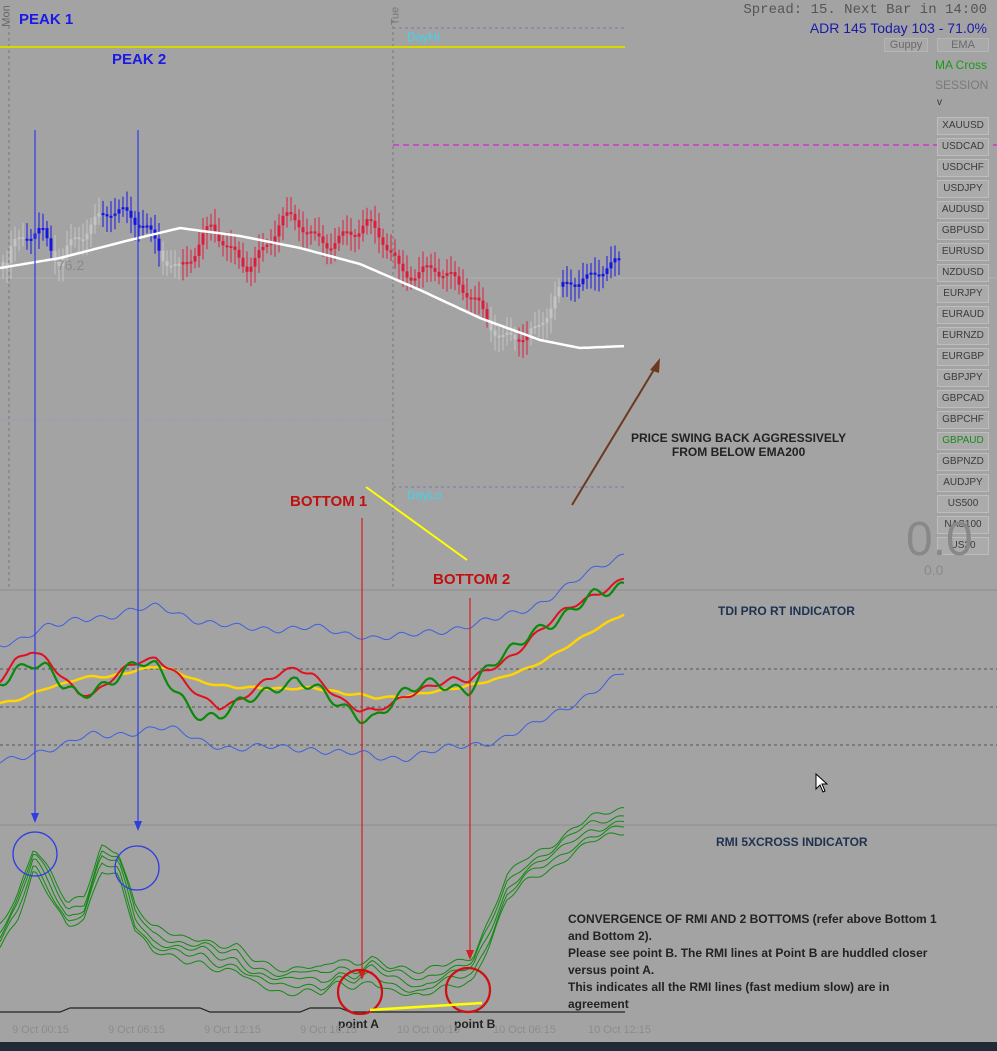 This screenshot has width=997, height=1051. I want to click on symbol-gbpaud: GBPAUD, so click(963, 441).